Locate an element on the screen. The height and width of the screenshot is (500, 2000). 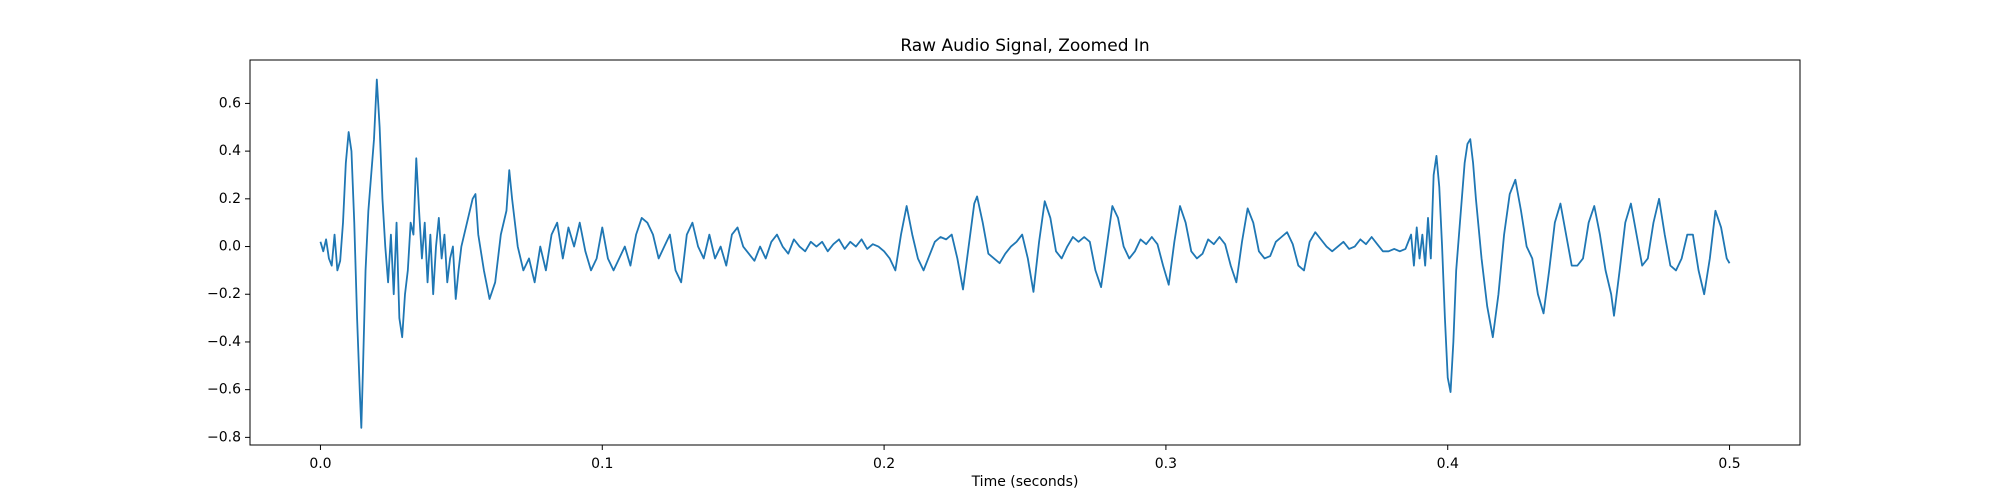
y-tick-label: −0.8 is located at coordinates (224, 437).